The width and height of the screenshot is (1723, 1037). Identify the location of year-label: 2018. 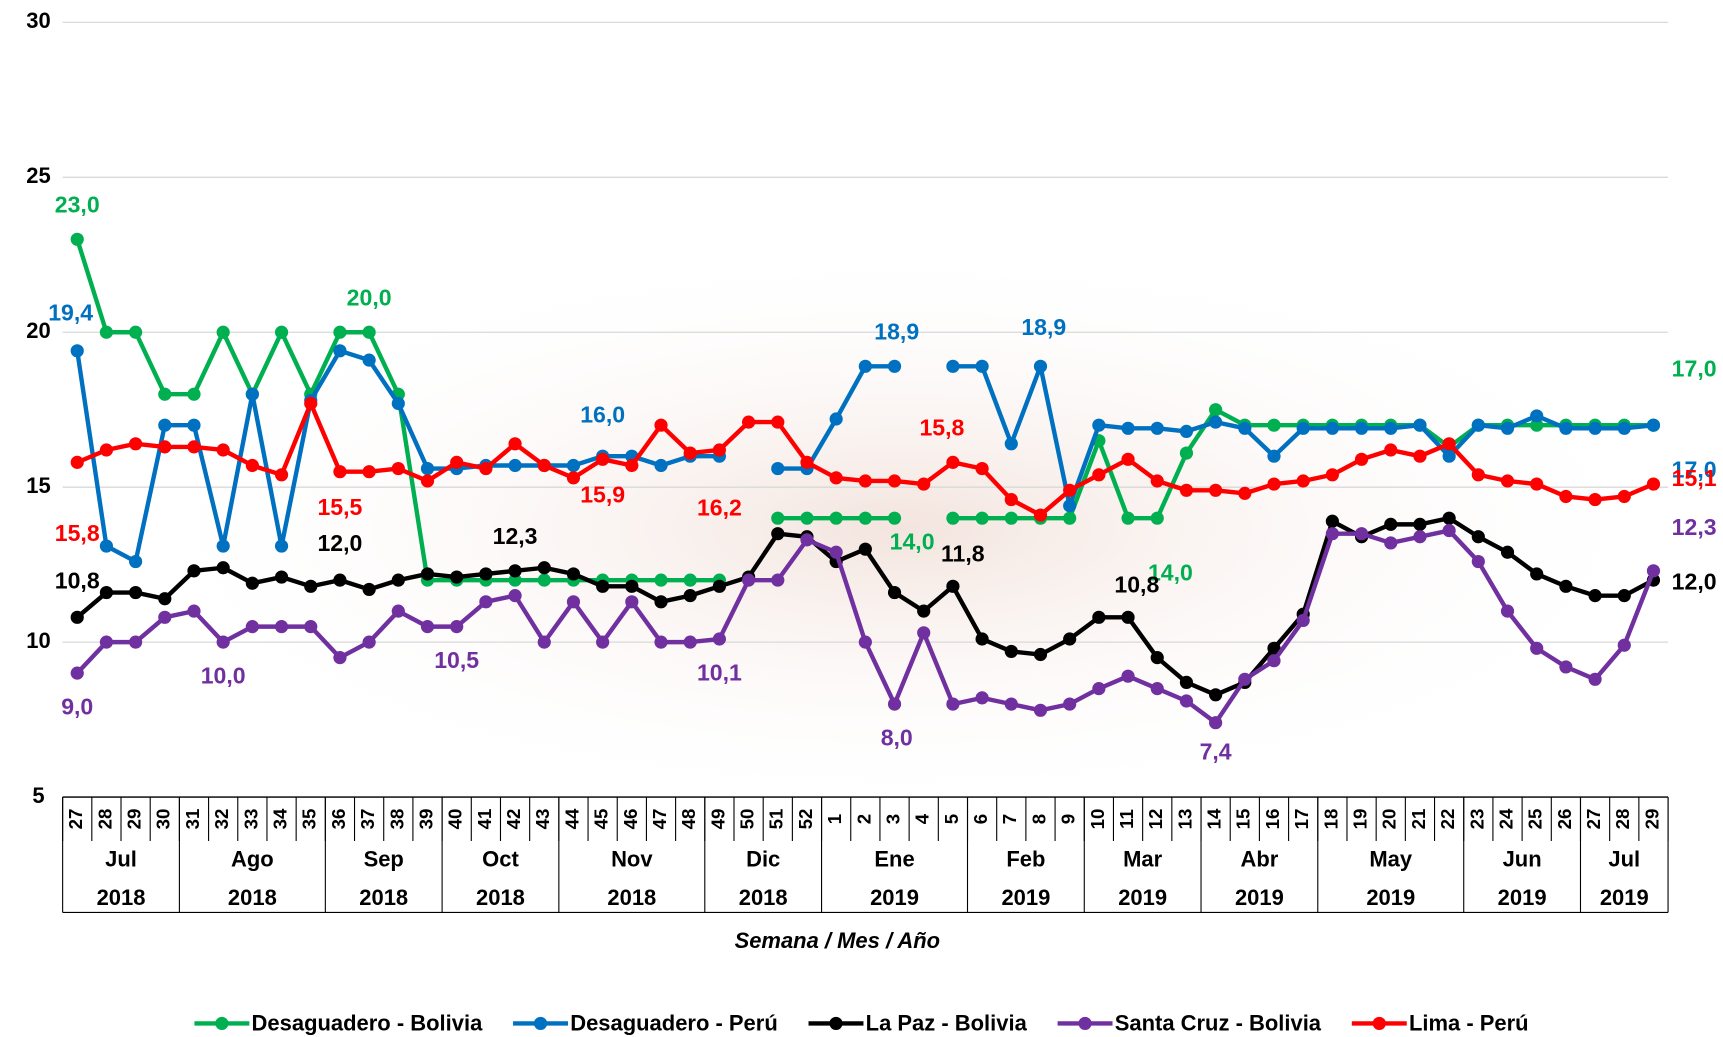
(383, 897).